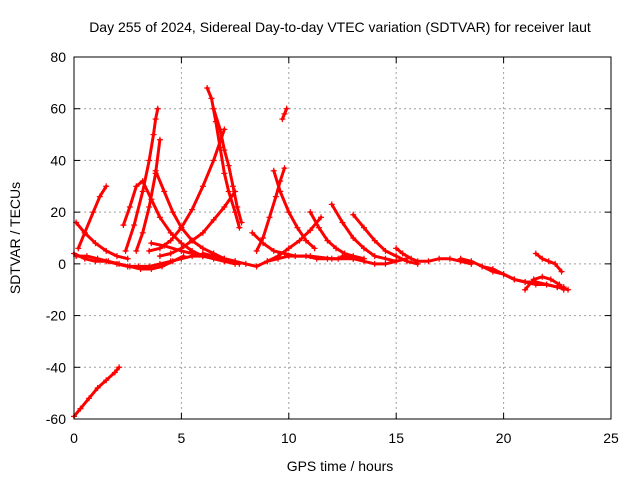  I want to click on y-tick-label: -20, so click(56, 316).